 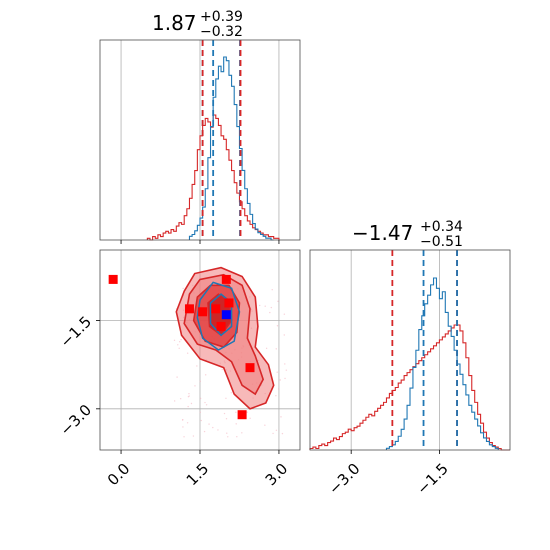 What do you see at coordinates (441, 242) in the screenshot?
I see `param2-title-lower: −0.51` at bounding box center [441, 242].